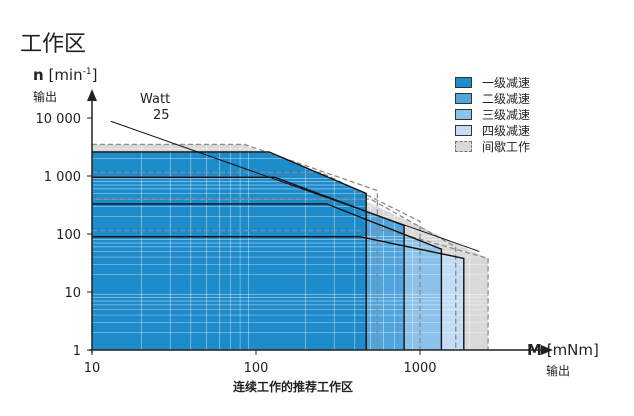 The width and height of the screenshot is (634, 416). I want to click on y-axis-unit: [min, so click(65, 75).